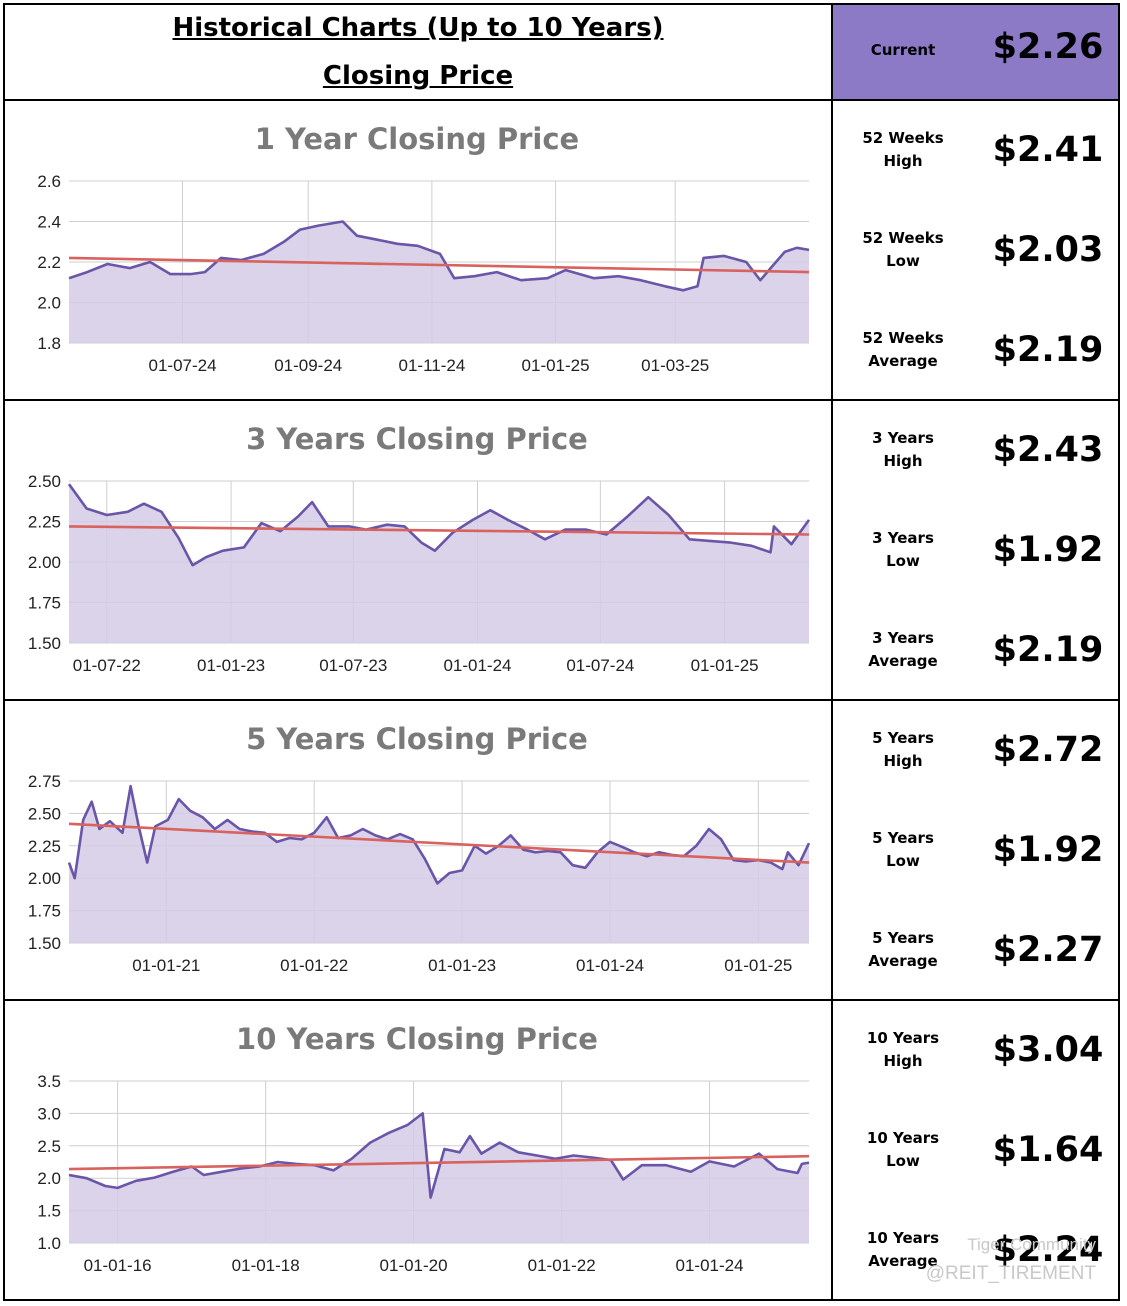  What do you see at coordinates (903, 549) in the screenshot?
I see `stat-label: 3 Years Low` at bounding box center [903, 549].